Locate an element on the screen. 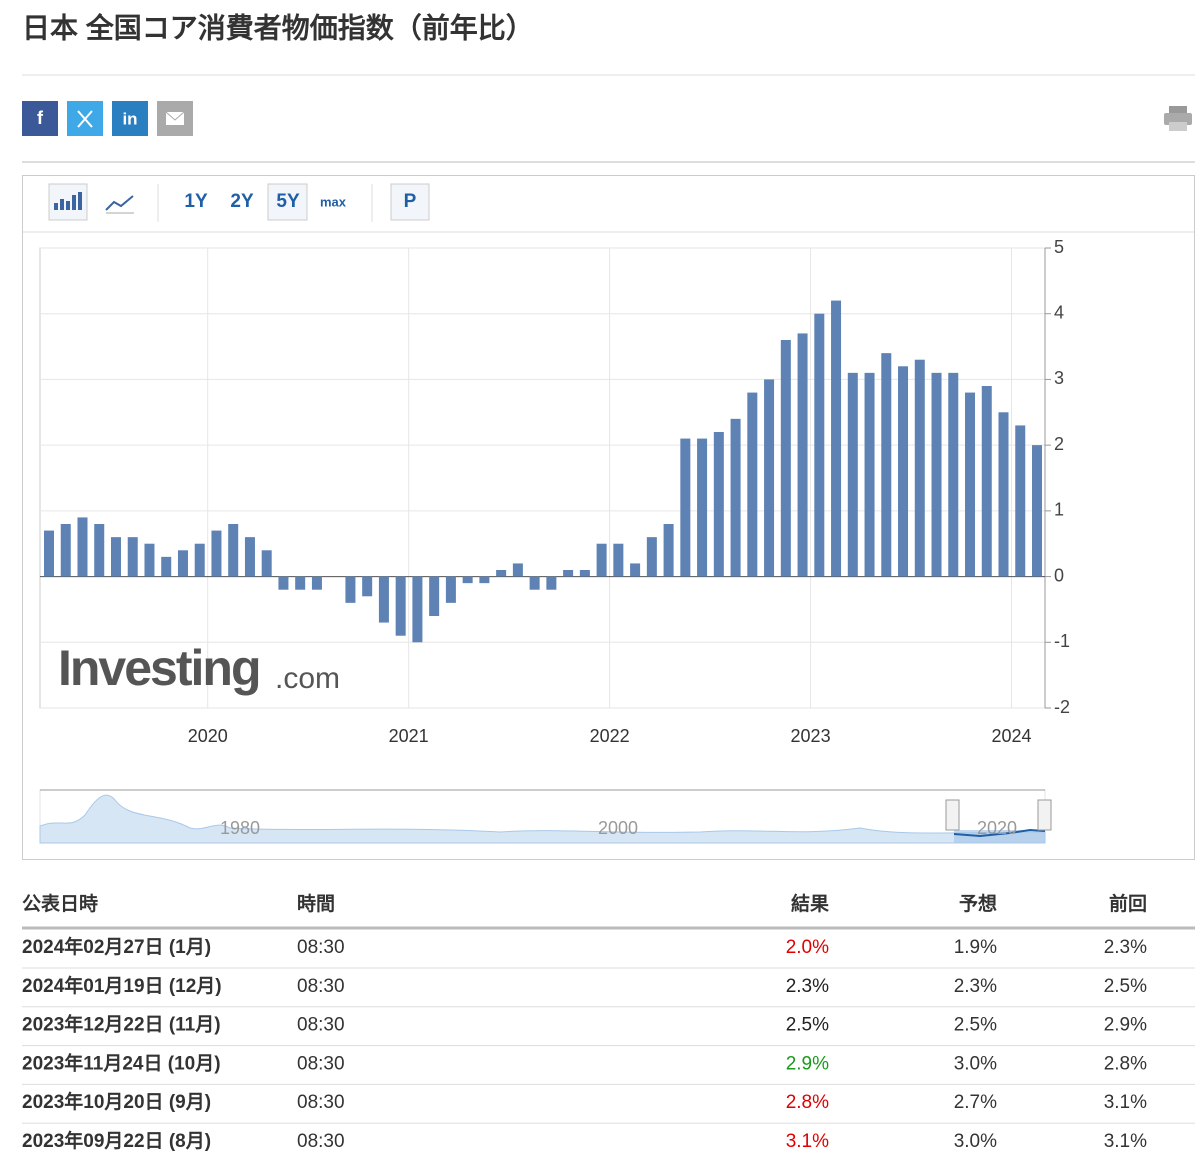 Image resolution: width=1200 pixels, height=1160 pixels. navigator-label: 2000 is located at coordinates (618, 828).